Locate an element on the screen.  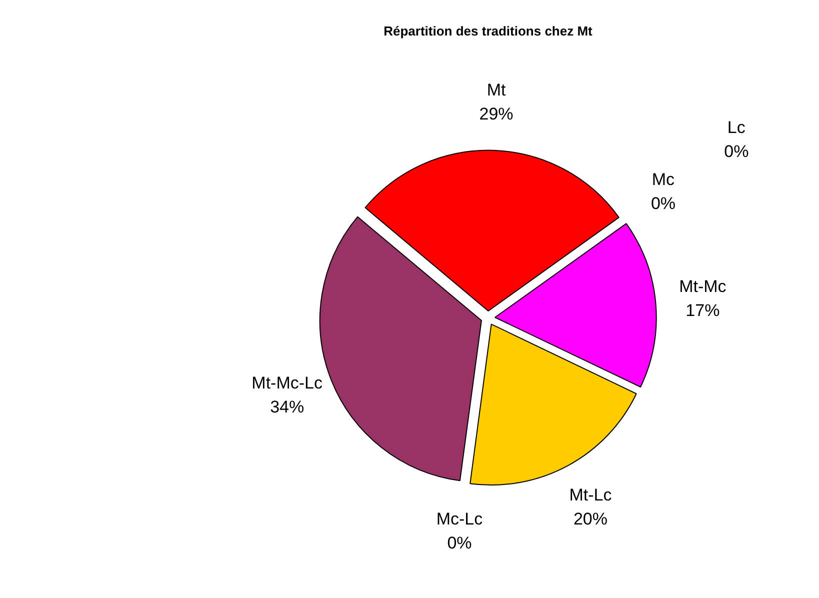
slice-label: Mt-Mc-Lc is located at coordinates (287, 383).